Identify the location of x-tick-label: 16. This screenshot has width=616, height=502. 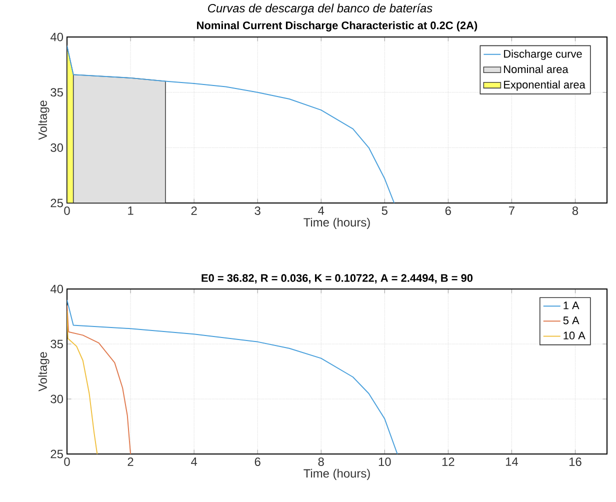
(576, 462).